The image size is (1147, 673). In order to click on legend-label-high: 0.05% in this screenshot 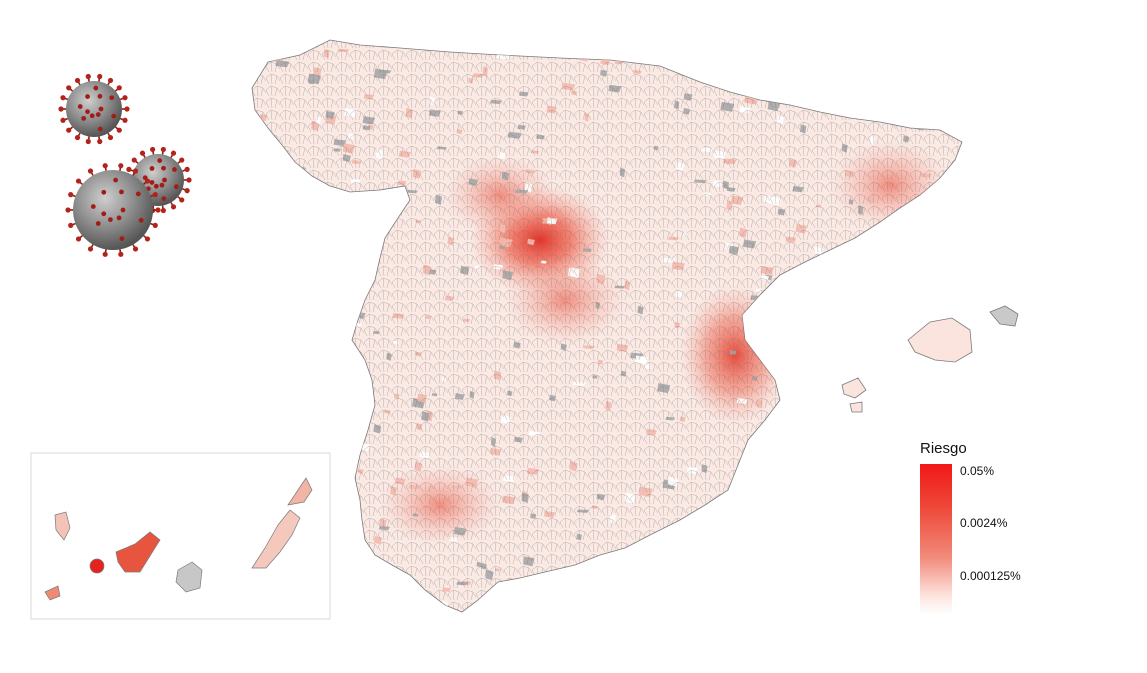, I will do `click(977, 471)`.